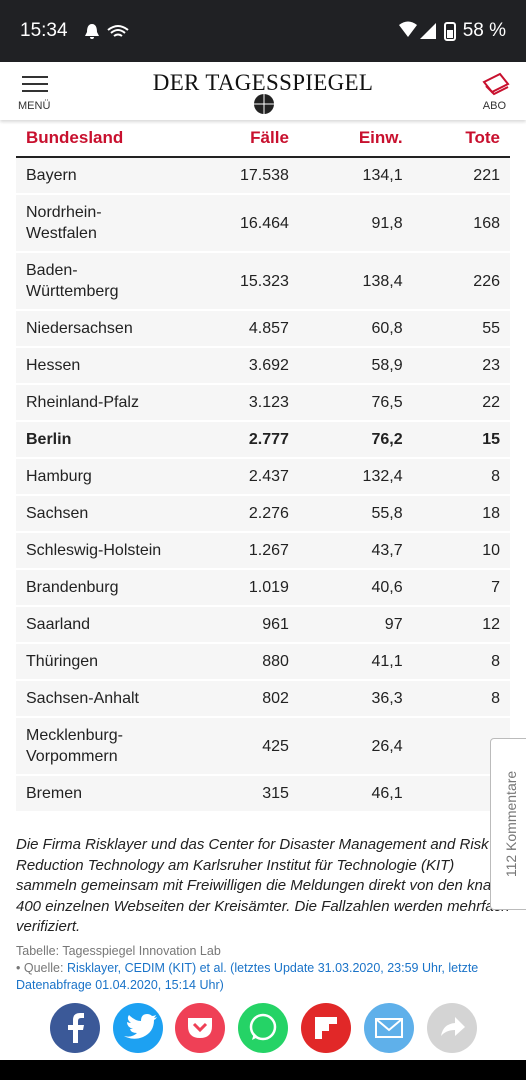 This screenshot has height=1080, width=526. Describe the element at coordinates (452, 1028) in the screenshot. I see `share-more` at that location.